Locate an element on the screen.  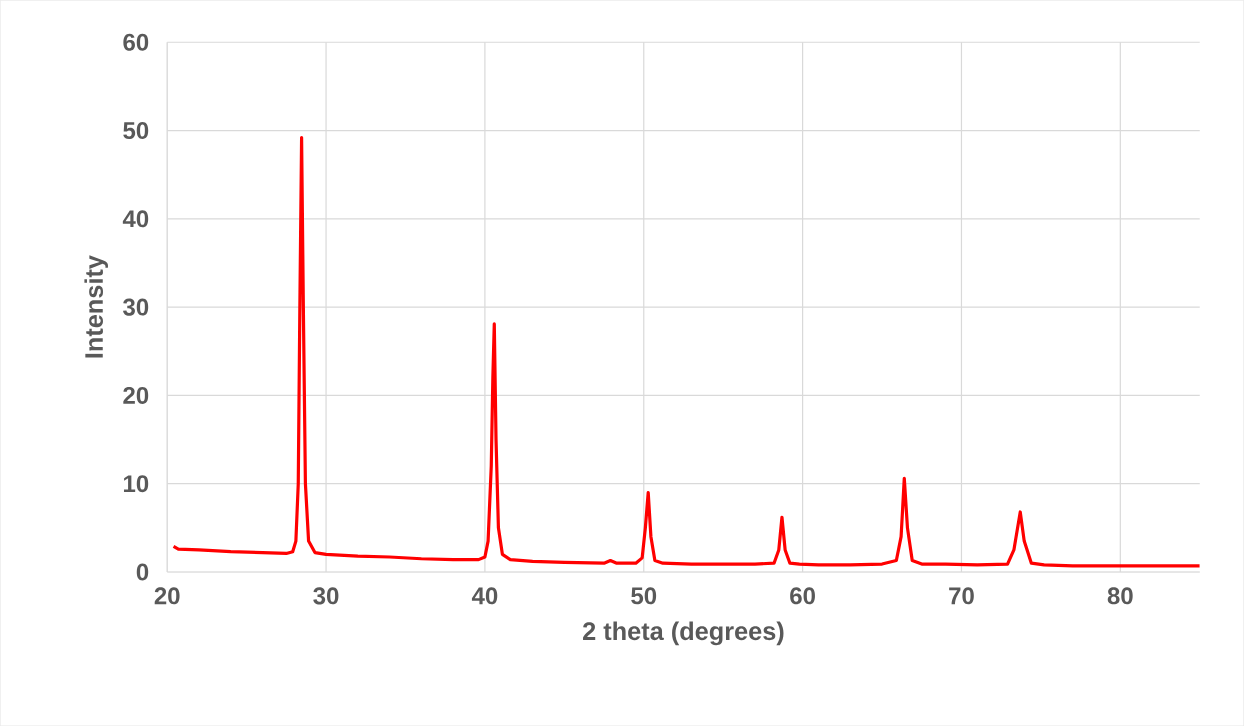
y-tick-label: 60 is located at coordinates (136, 42).